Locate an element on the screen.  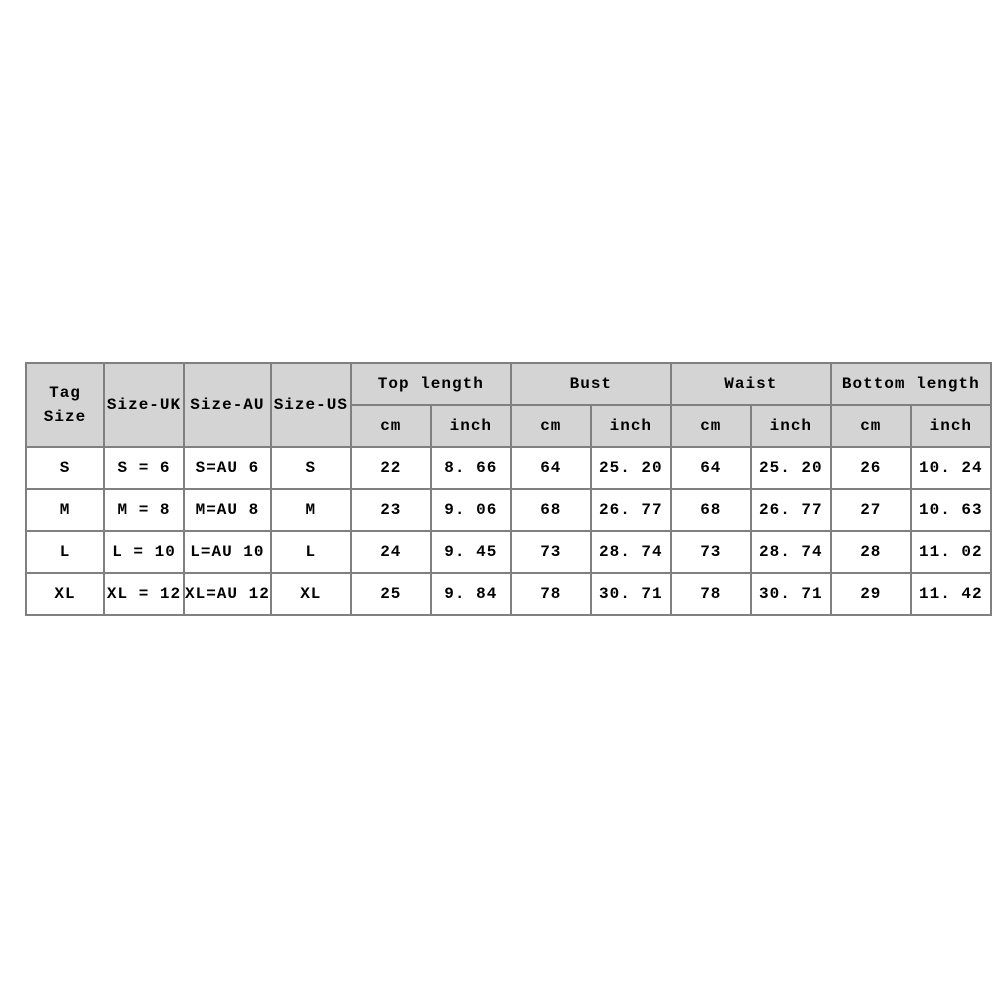
table-cell: 28 is located at coordinates (870, 552).